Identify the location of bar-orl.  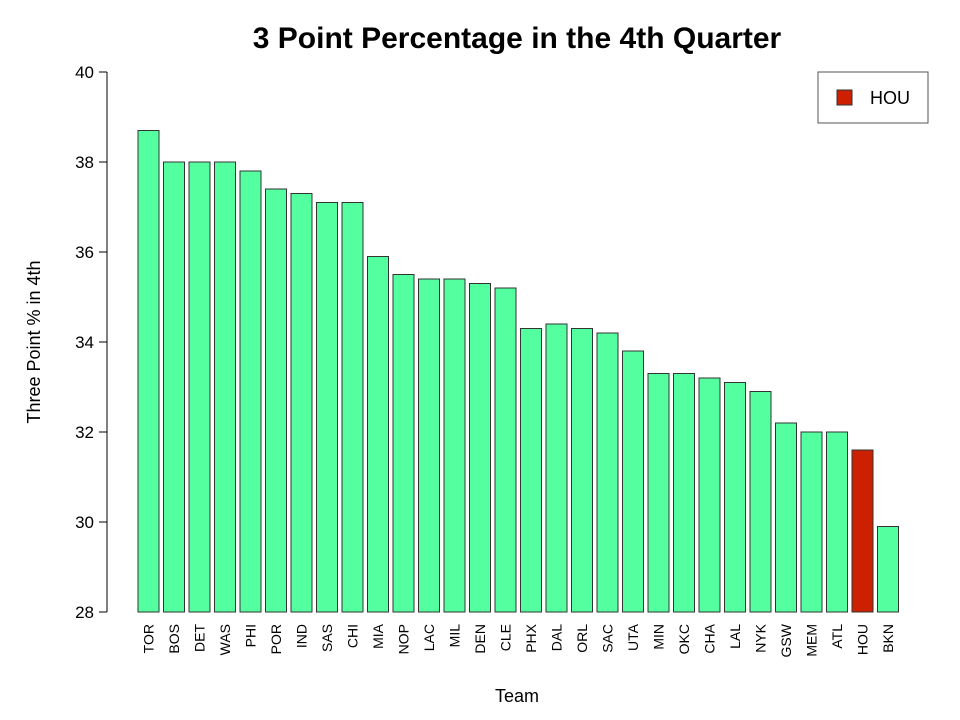
(582, 470).